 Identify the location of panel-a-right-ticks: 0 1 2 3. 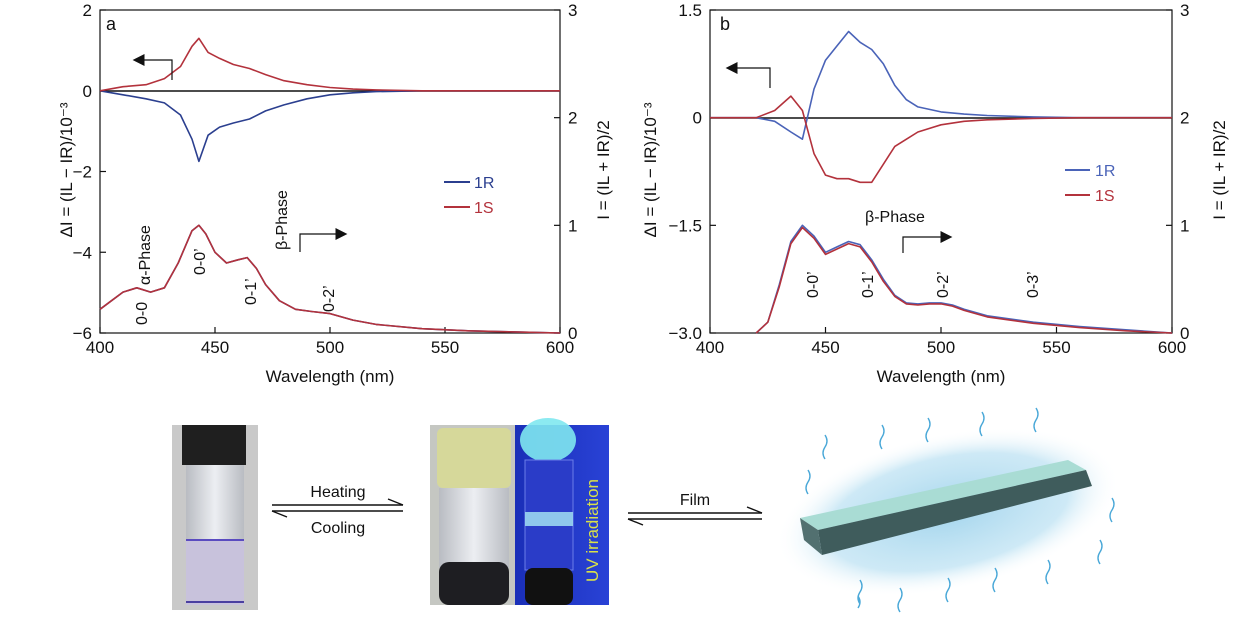
(565, 172).